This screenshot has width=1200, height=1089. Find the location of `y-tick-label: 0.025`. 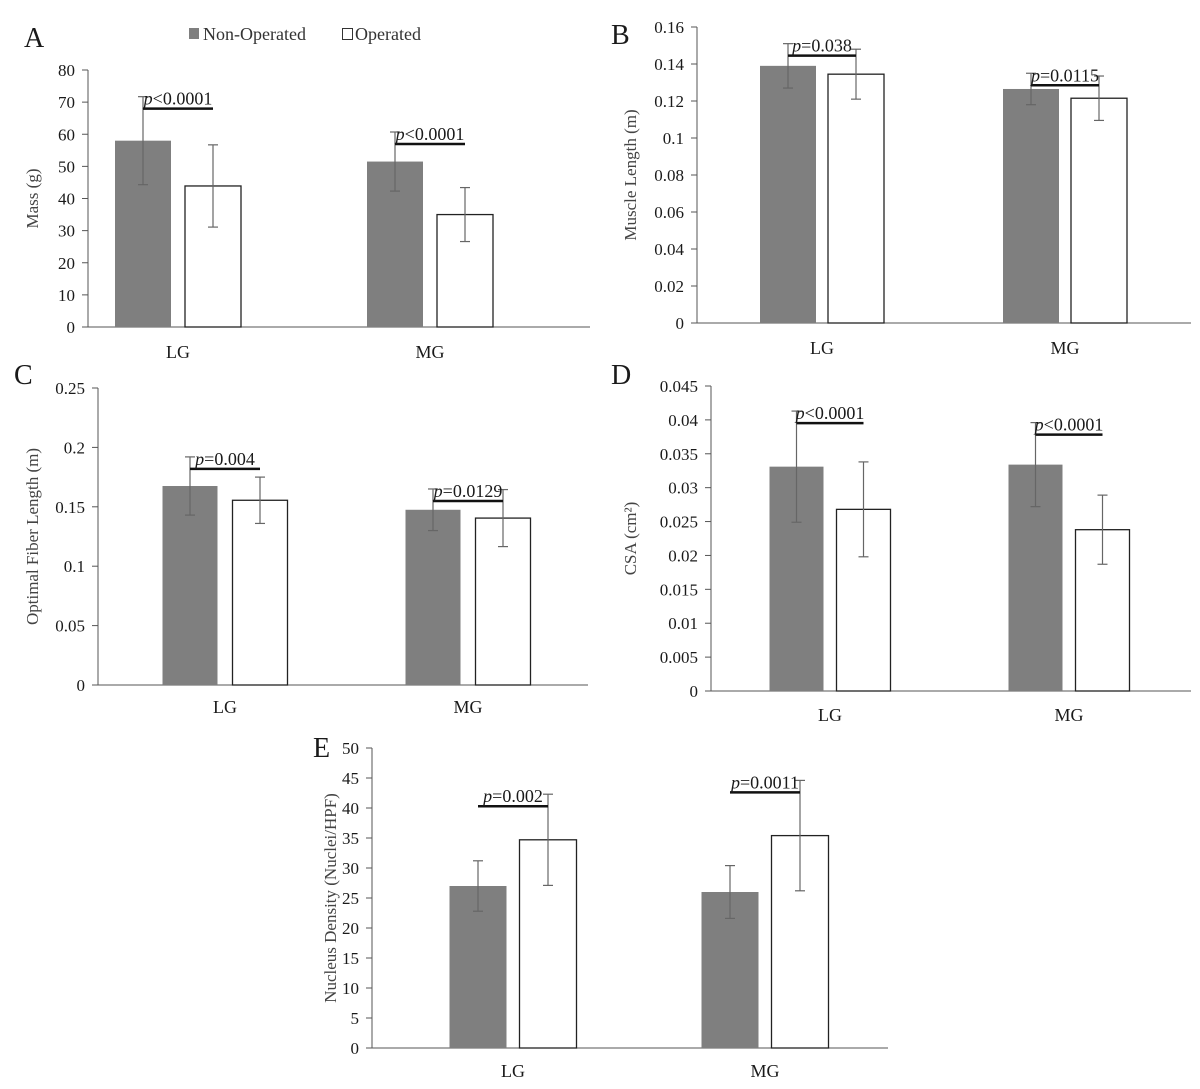

y-tick-label: 0.025 is located at coordinates (679, 522).